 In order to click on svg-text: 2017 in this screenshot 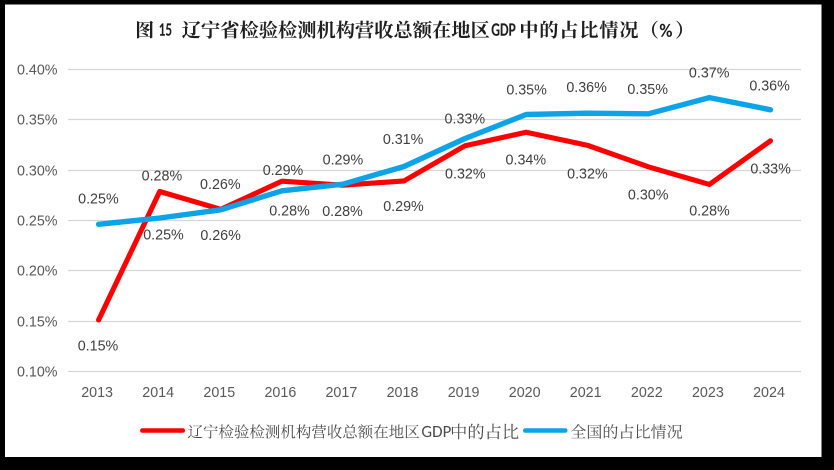, I will do `click(341, 393)`.